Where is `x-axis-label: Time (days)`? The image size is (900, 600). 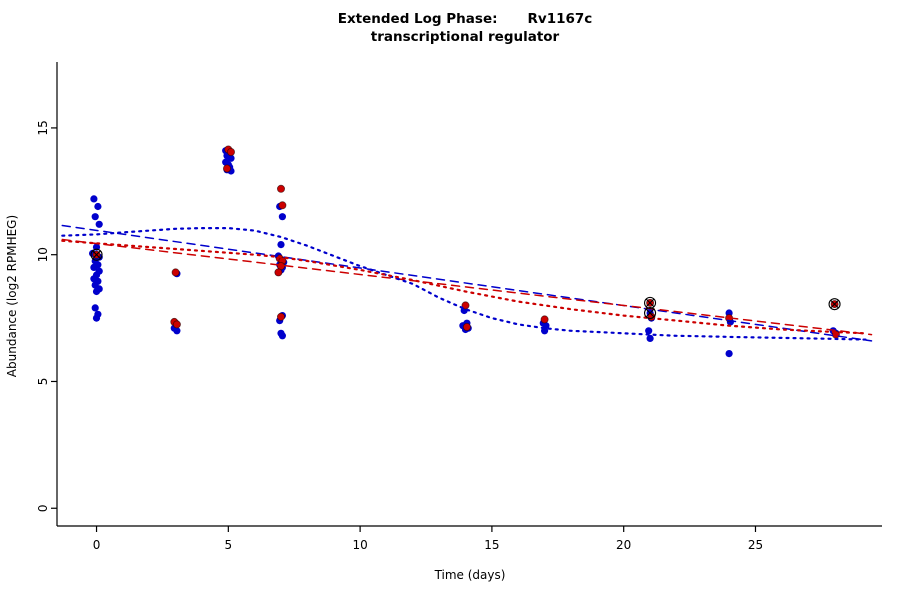
x-axis-label: Time (days) is located at coordinates (470, 575).